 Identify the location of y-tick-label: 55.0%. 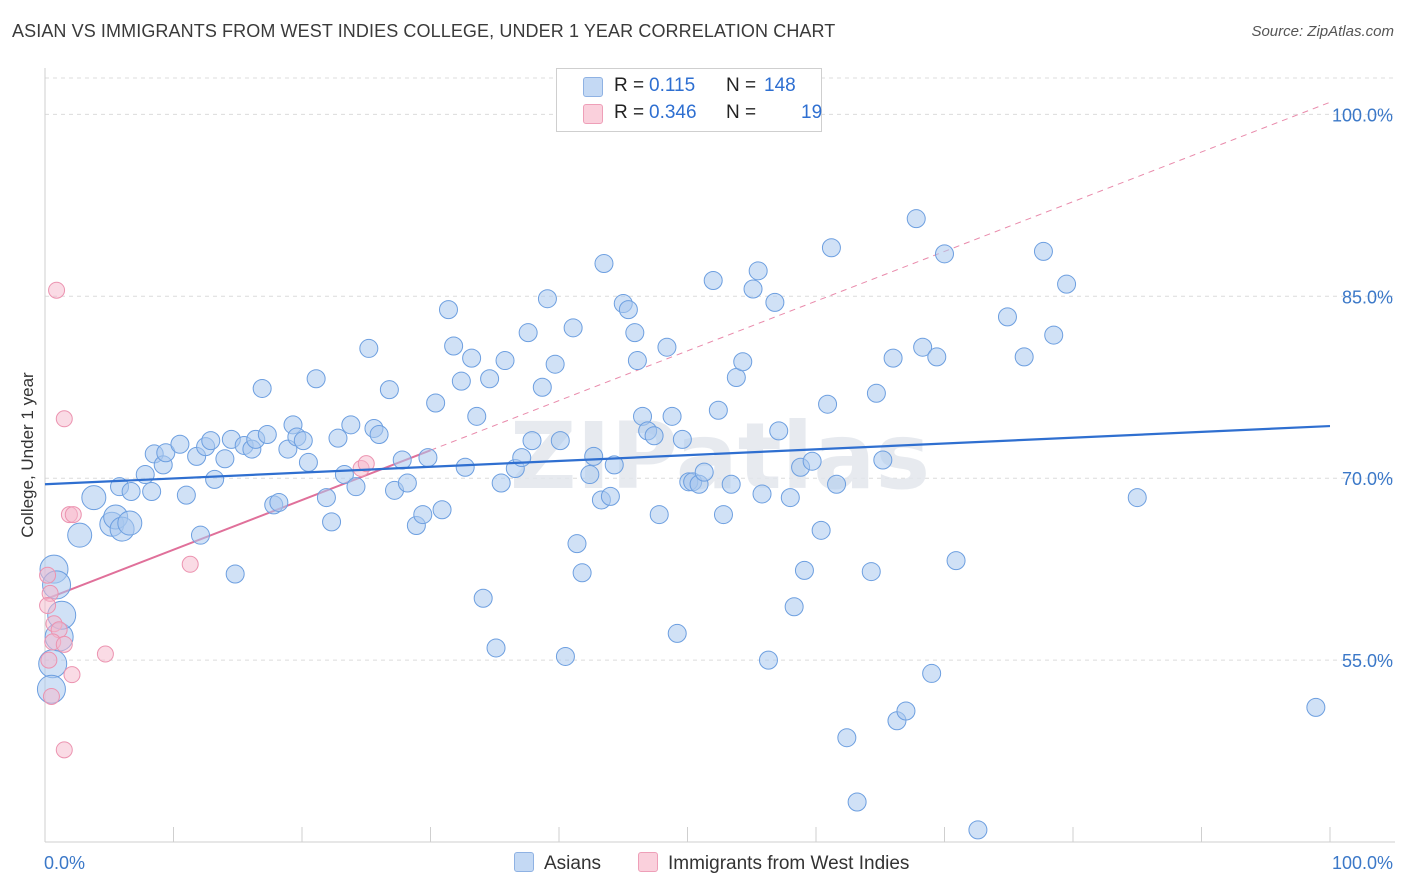
(1367, 661).